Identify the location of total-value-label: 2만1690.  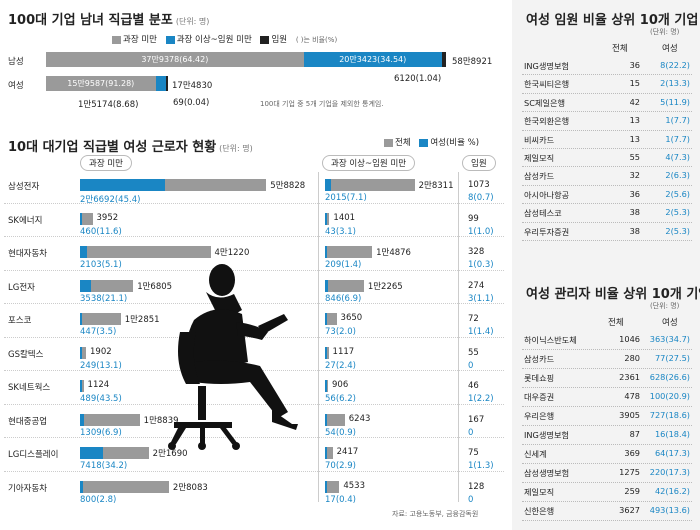
(170, 454).